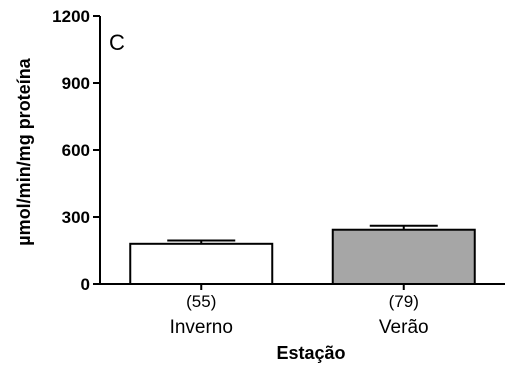  Describe the element at coordinates (302, 255) in the screenshot. I see `bars` at that location.